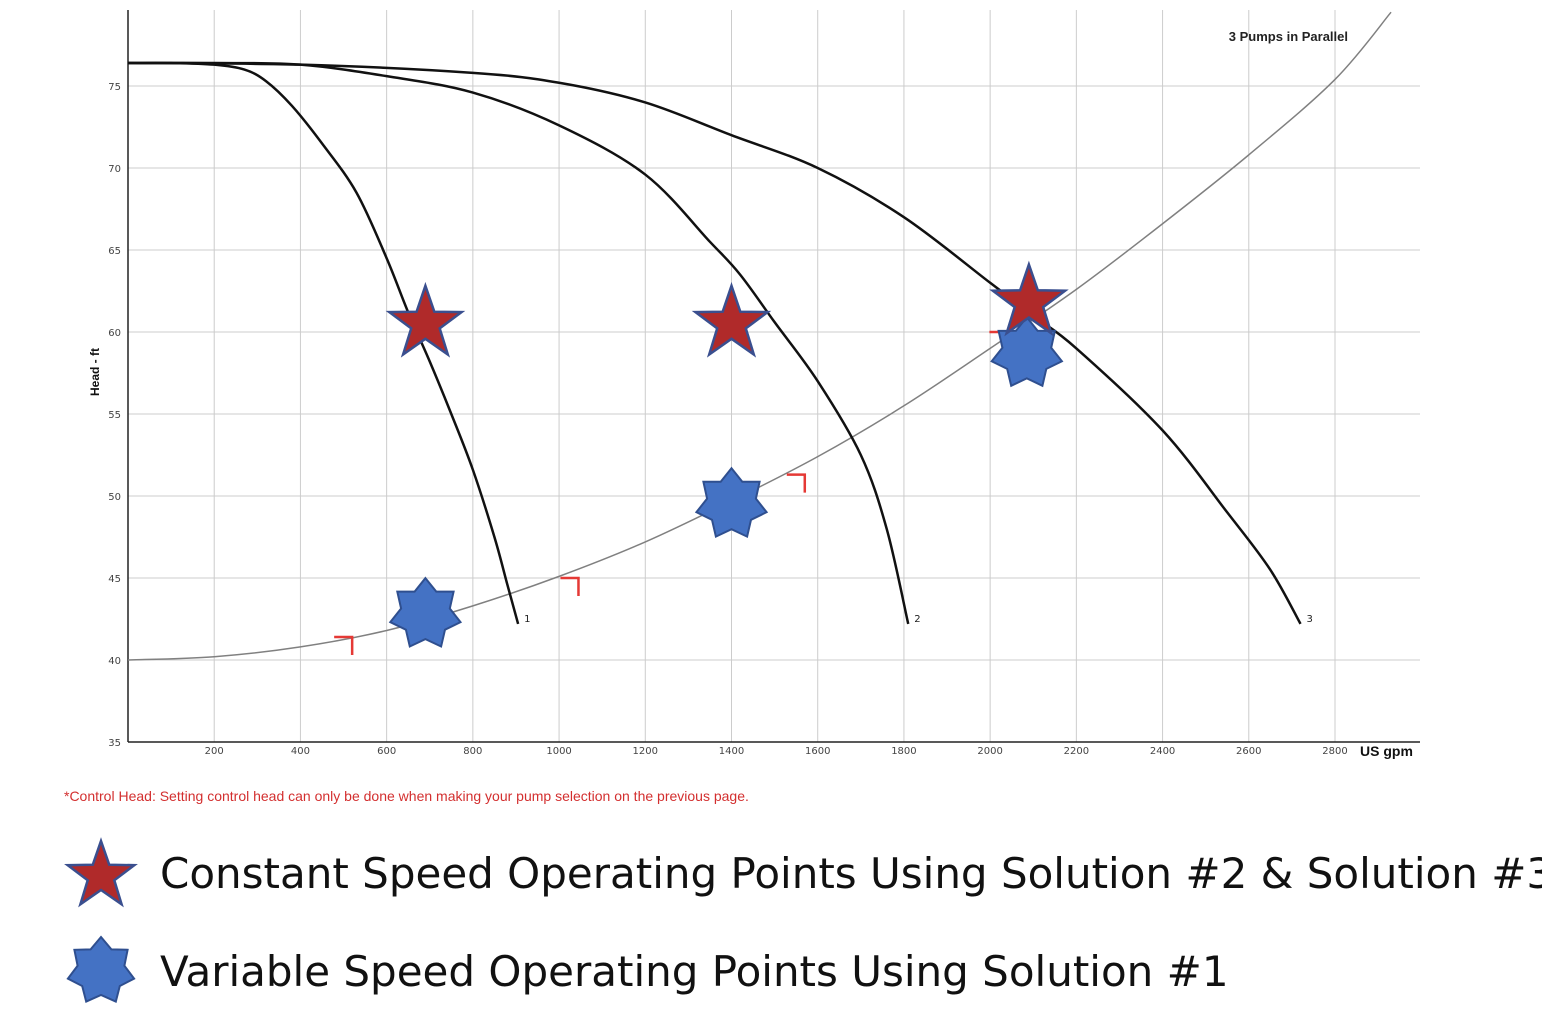 The height and width of the screenshot is (1032, 1542). What do you see at coordinates (527, 619) in the screenshot?
I see `pump-curve-label-1: 1` at bounding box center [527, 619].